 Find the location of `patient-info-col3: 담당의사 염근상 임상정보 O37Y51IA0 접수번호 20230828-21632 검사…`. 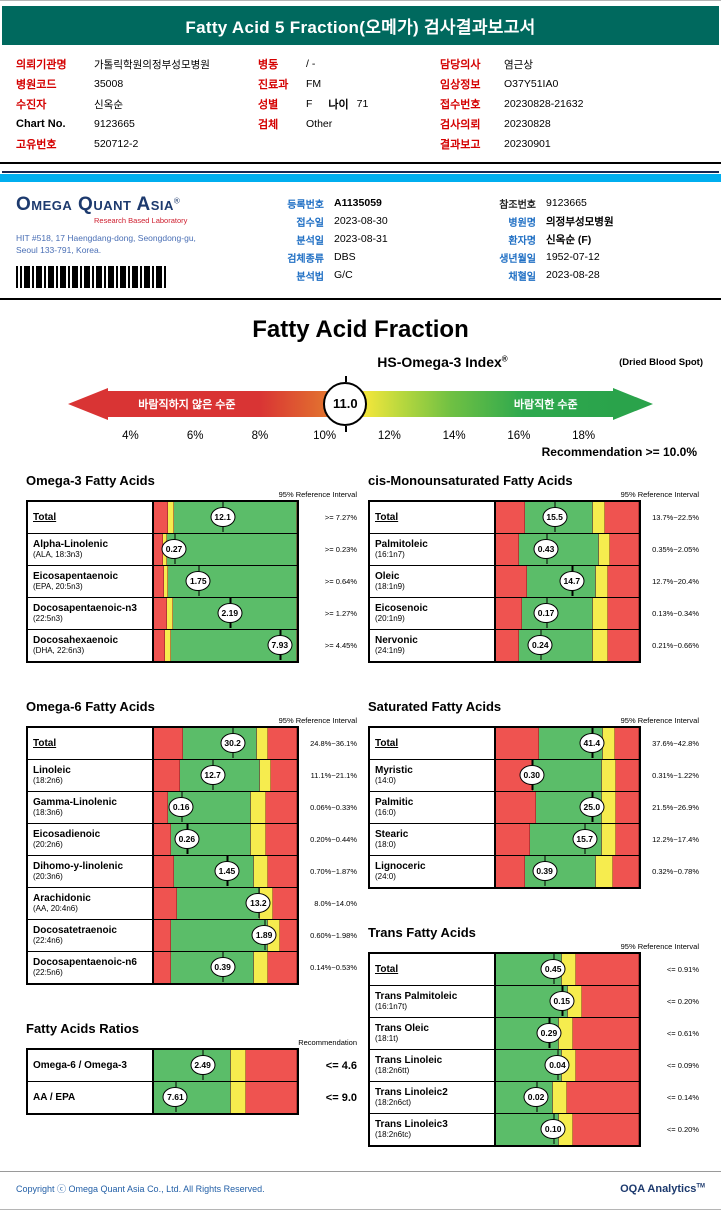

patient-info-col3: 담당의사 염근상 임상정보 O37Y51IA0 접수번호 20230828-21632 검사… is located at coordinates (572, 104).